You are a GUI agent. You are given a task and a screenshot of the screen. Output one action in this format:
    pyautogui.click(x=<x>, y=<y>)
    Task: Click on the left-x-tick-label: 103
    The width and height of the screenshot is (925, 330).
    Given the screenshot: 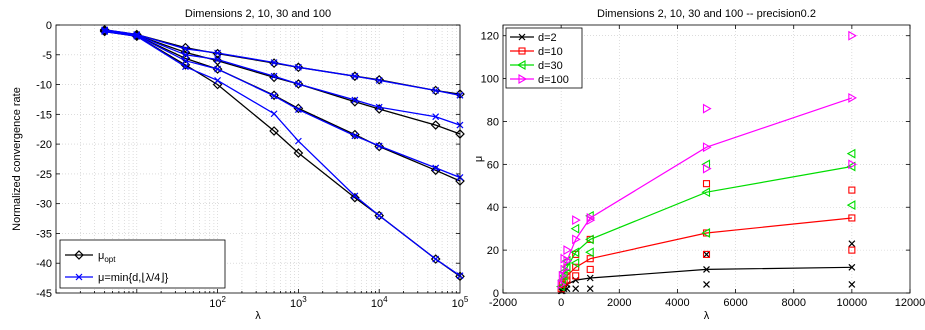 What is the action you would take?
    pyautogui.click(x=298, y=302)
    